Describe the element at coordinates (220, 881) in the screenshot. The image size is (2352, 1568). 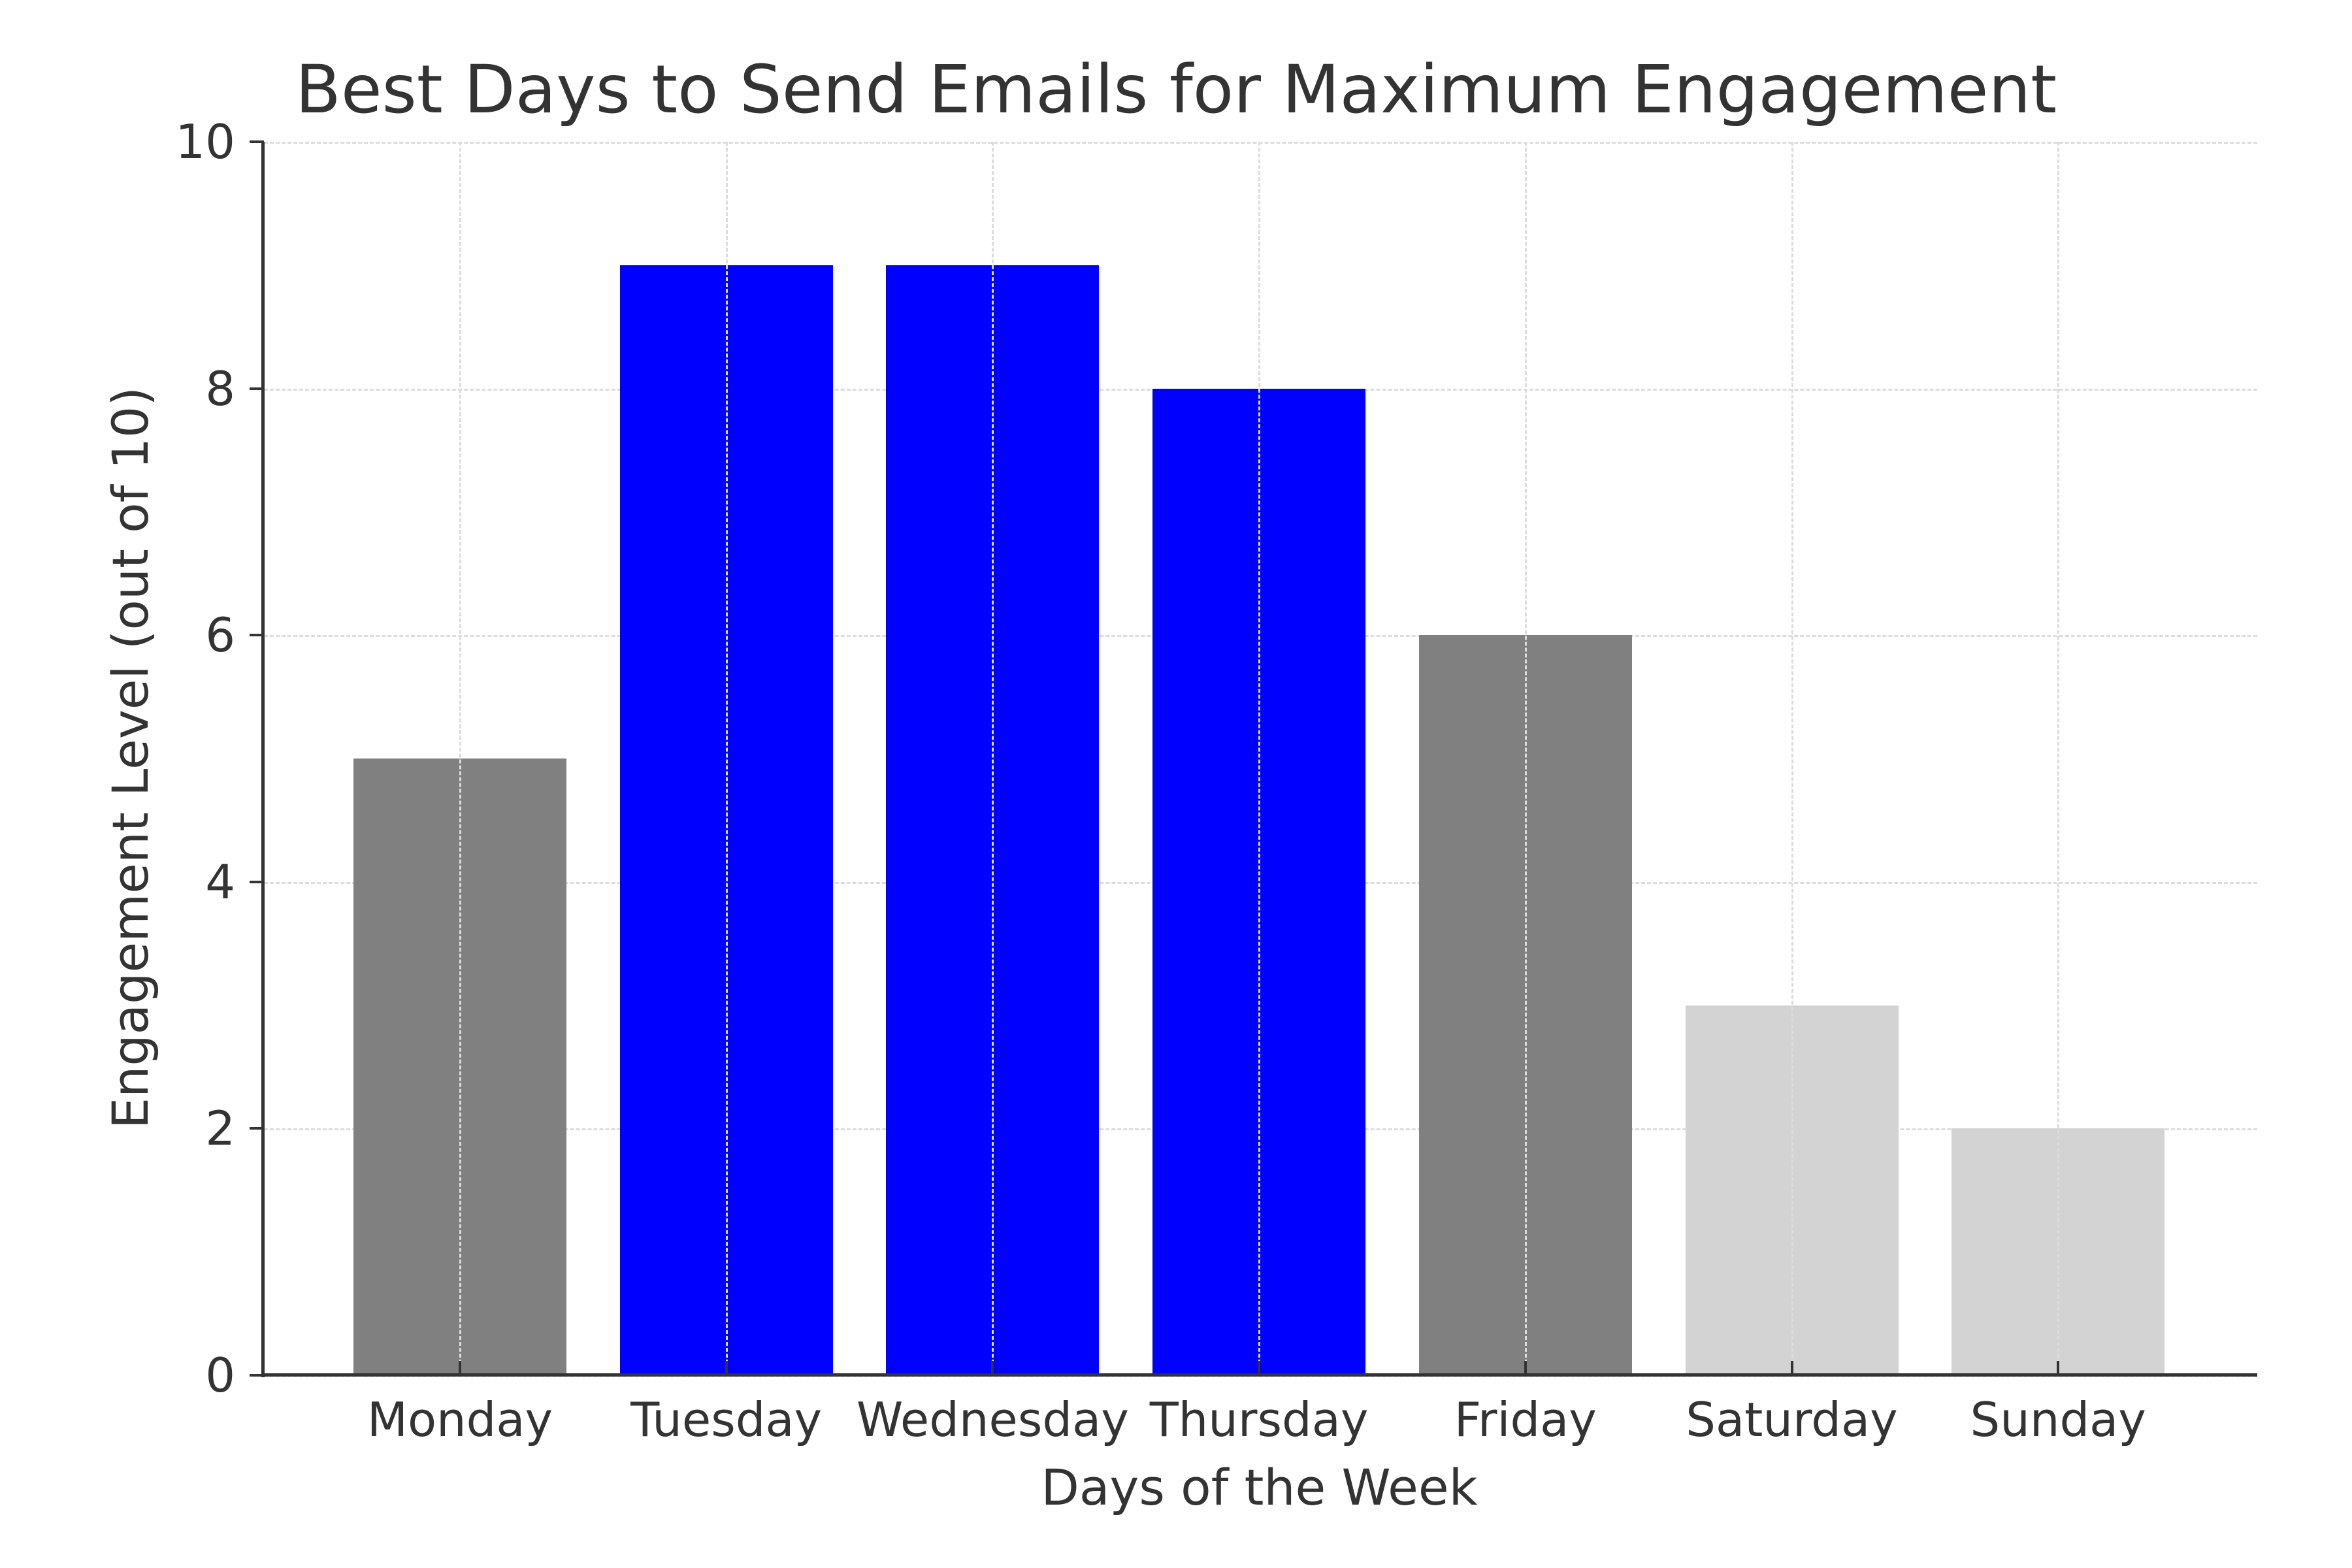
I see `y-tick-label: 4` at that location.